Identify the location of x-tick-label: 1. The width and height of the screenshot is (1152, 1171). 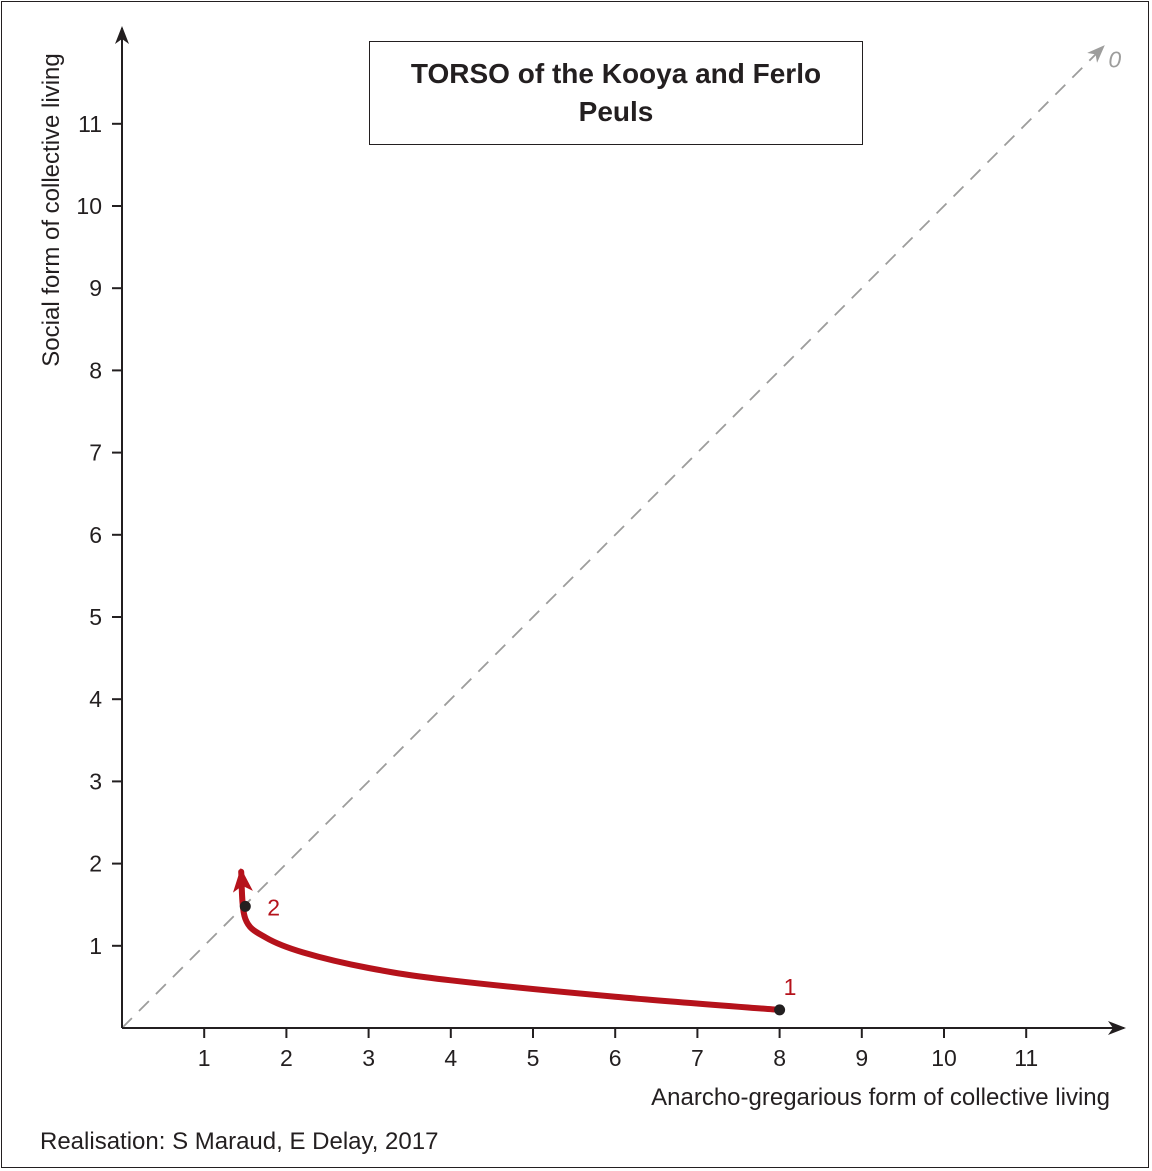
(204, 1058).